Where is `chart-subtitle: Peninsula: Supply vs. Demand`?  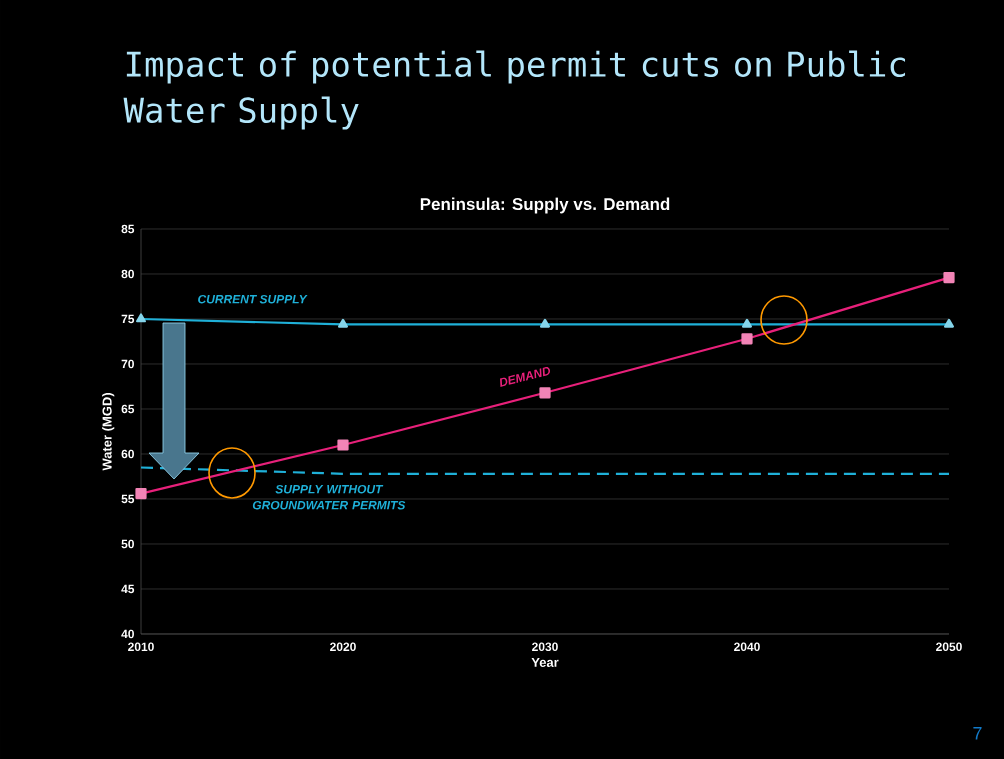 chart-subtitle: Peninsula: Supply vs. Demand is located at coordinates (545, 205).